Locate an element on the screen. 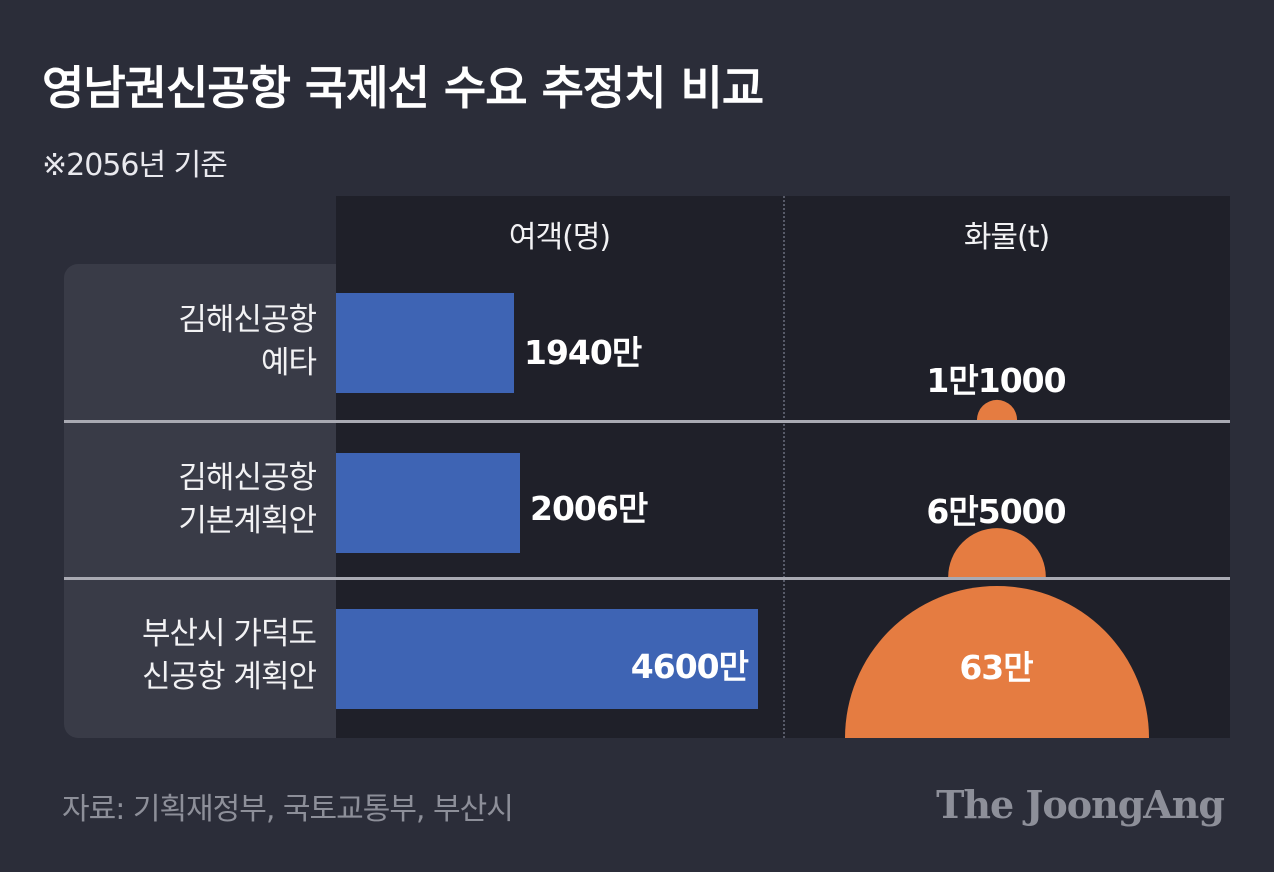  brand-logo: The JoongAng is located at coordinates (1080, 804).